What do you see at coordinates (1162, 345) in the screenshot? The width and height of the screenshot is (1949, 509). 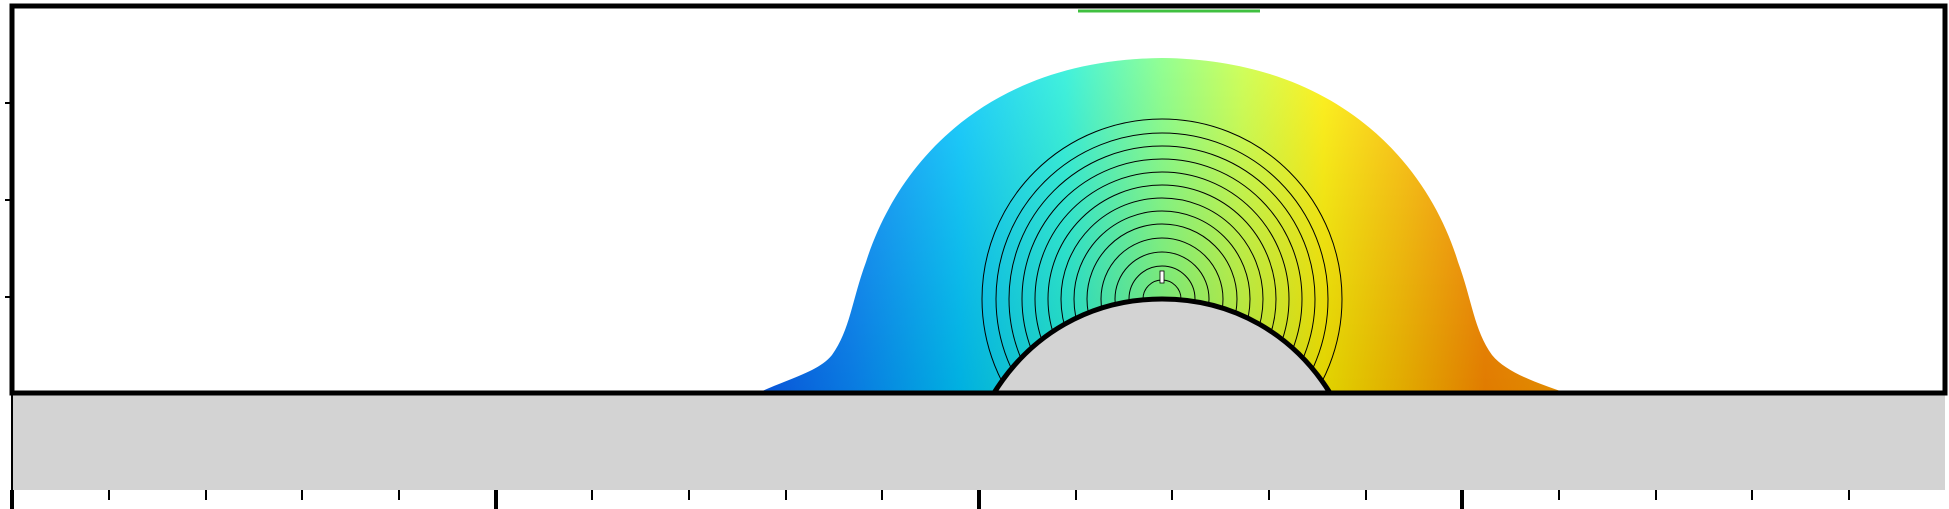 I see `bump` at bounding box center [1162, 345].